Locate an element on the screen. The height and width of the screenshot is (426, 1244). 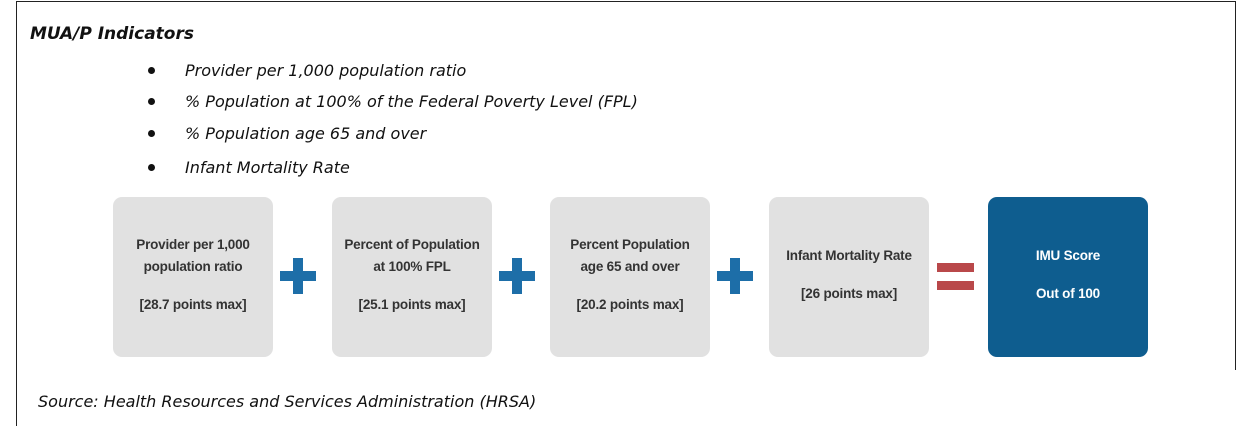
box-points: [28.7 points max] is located at coordinates (193, 304).